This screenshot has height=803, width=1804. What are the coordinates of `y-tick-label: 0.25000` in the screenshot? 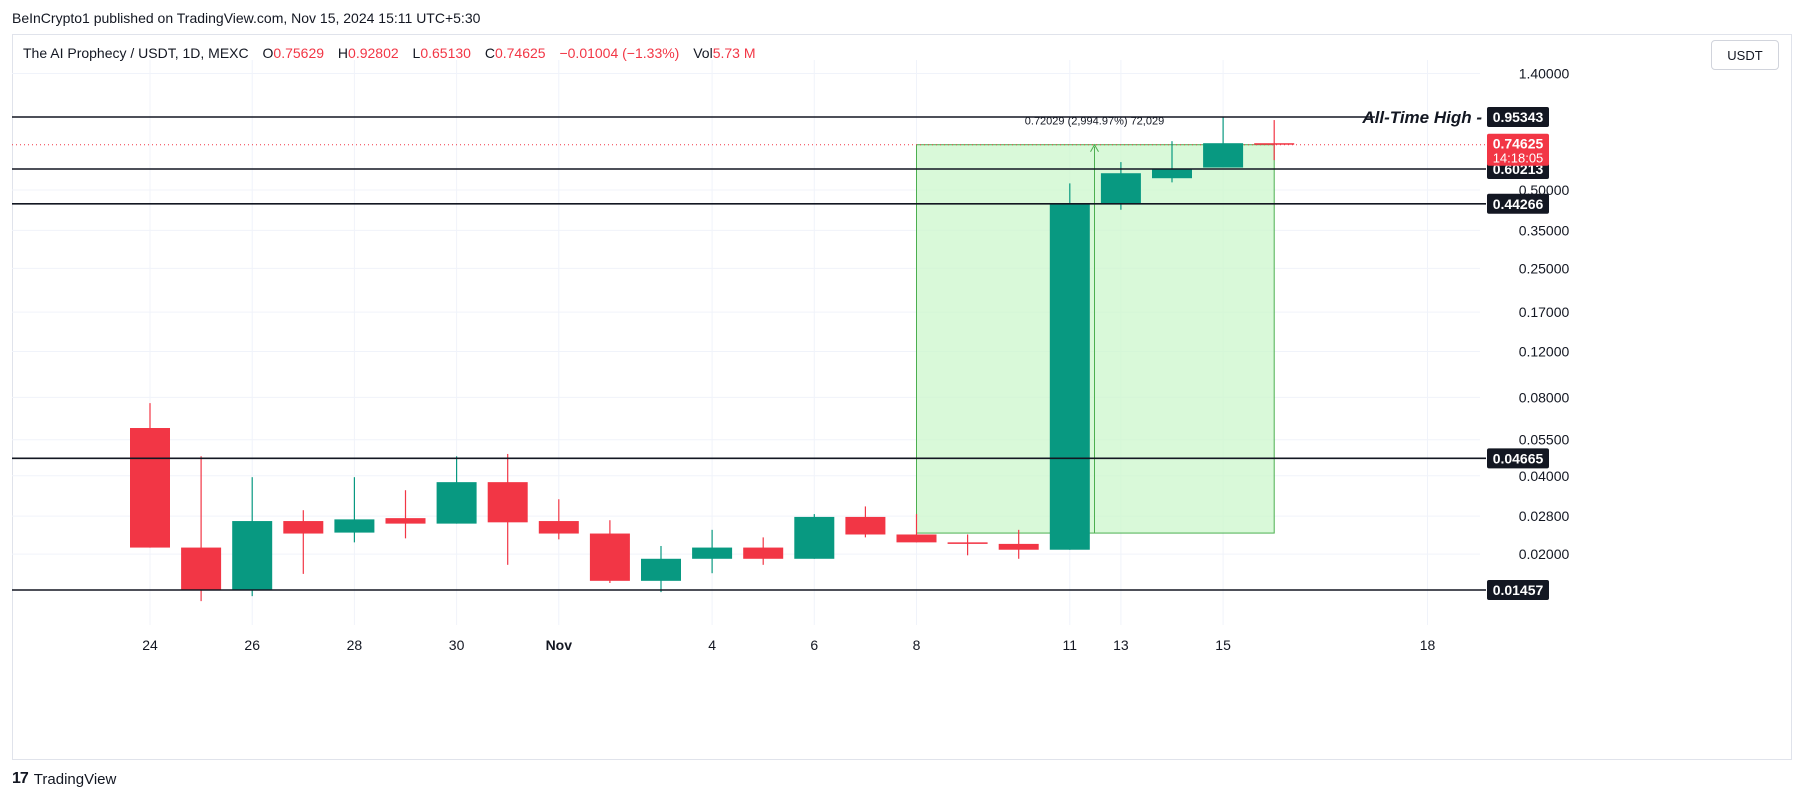 It's located at (1544, 268).